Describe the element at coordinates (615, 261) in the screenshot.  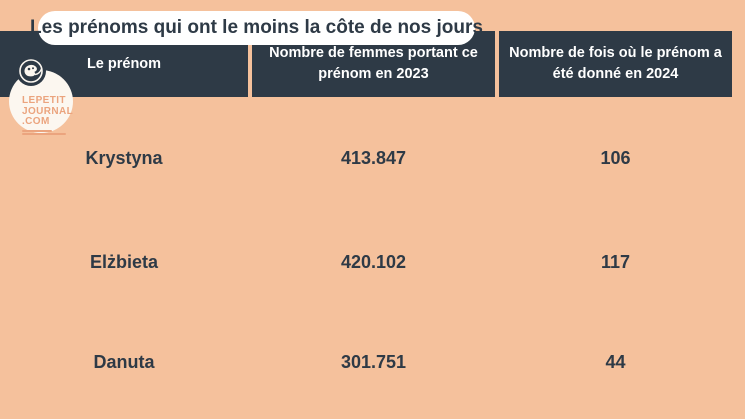
I see `cell-given-2024: 117` at that location.